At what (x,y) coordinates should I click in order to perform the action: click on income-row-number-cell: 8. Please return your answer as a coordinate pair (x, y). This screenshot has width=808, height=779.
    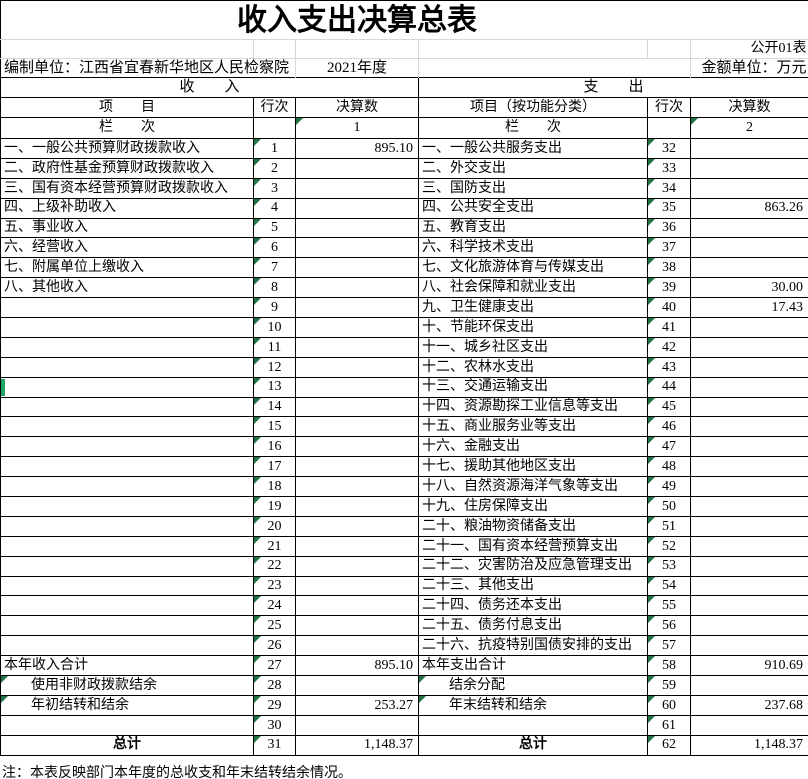
    Looking at the image, I should click on (274, 288).